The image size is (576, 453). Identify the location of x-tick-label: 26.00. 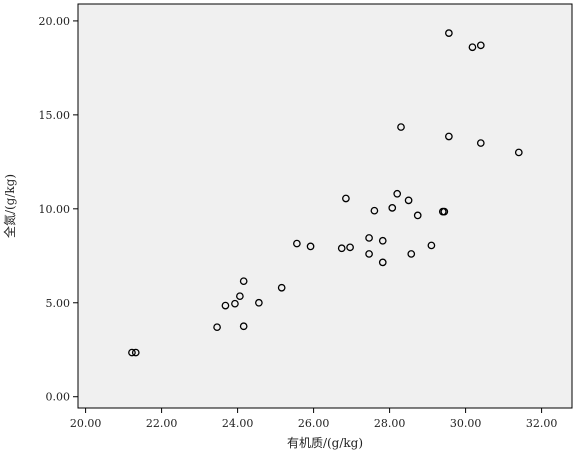
(314, 423).